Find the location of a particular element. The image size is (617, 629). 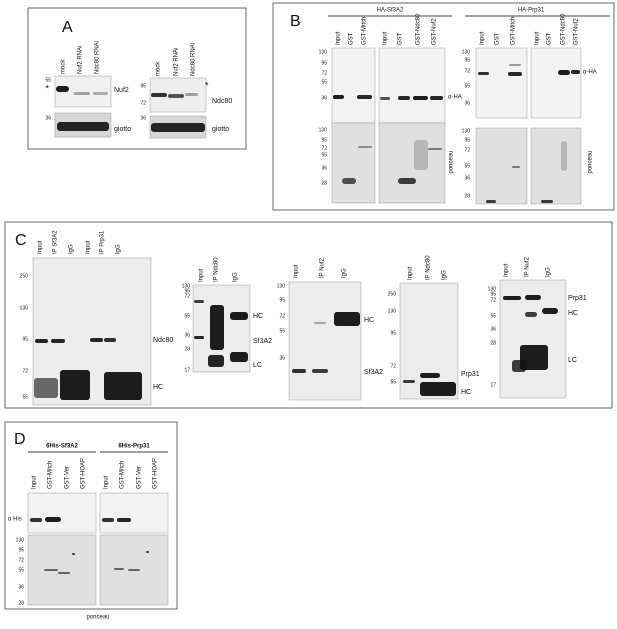

lane-label: IP Sf3A2 is located at coordinates (56, 242).